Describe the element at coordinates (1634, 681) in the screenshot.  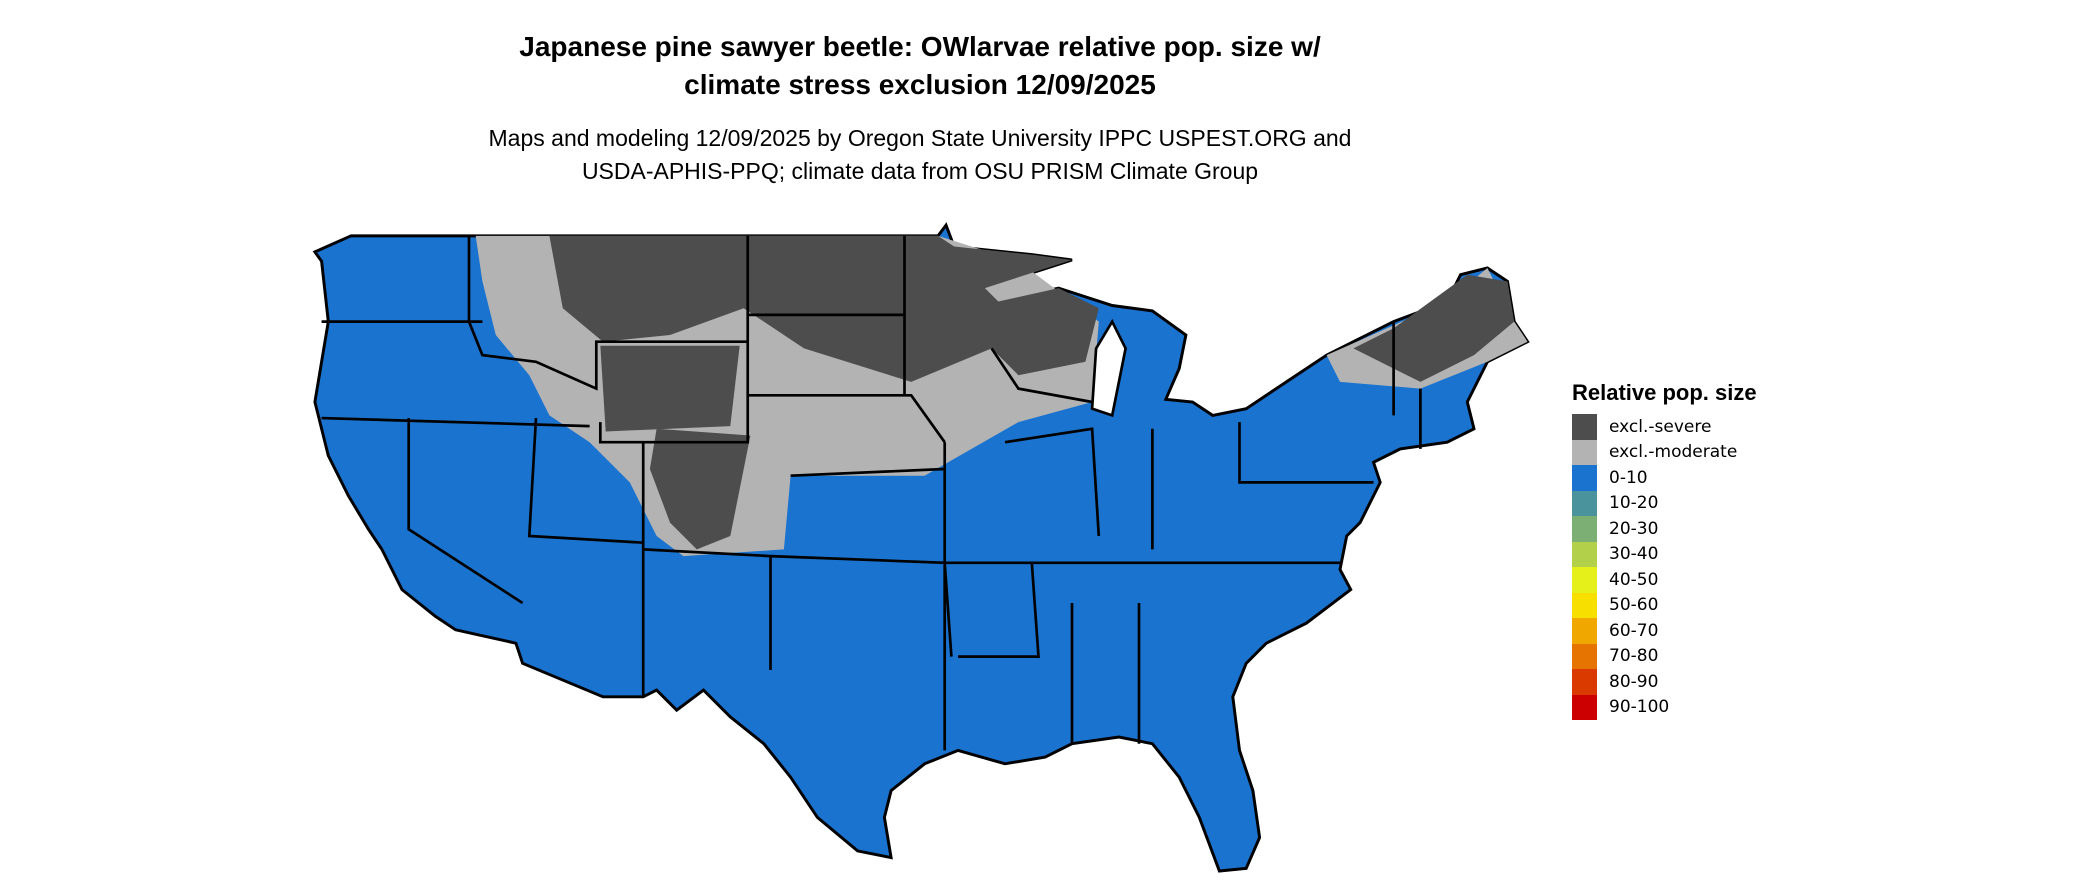
I see `legend-label: 80-90` at that location.